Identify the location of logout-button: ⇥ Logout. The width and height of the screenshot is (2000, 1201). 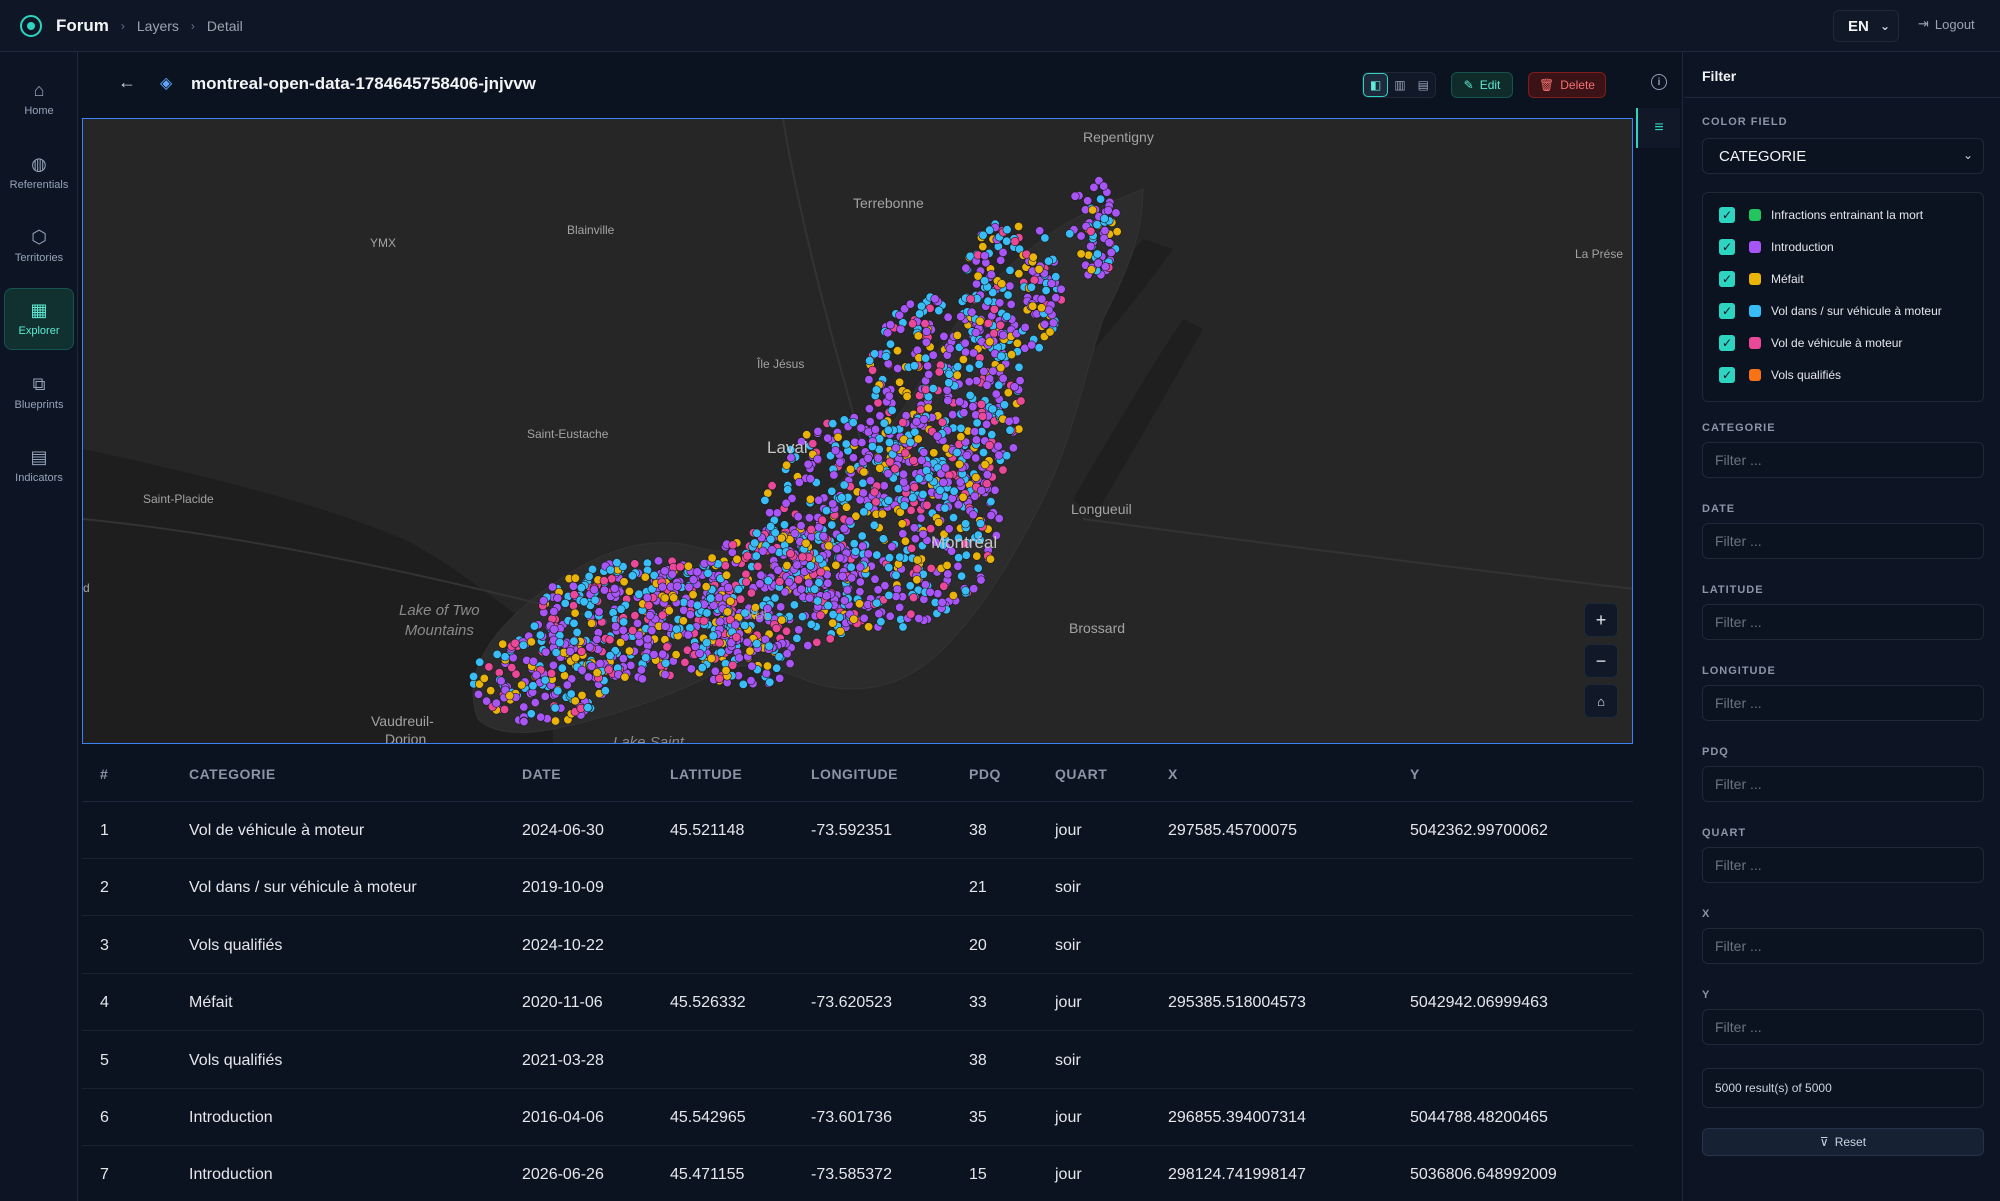
(1946, 24).